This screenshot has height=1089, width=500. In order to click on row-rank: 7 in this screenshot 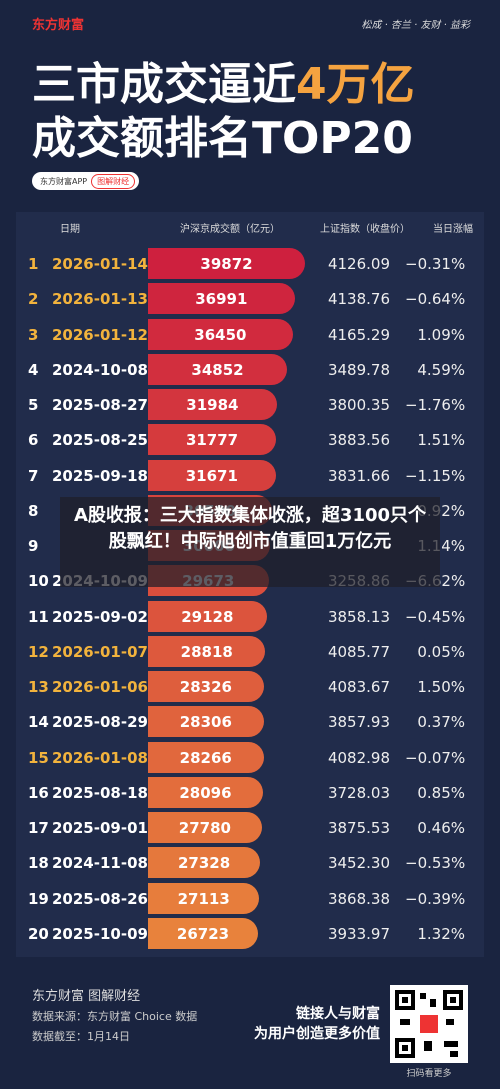, I will do `click(33, 475)`.